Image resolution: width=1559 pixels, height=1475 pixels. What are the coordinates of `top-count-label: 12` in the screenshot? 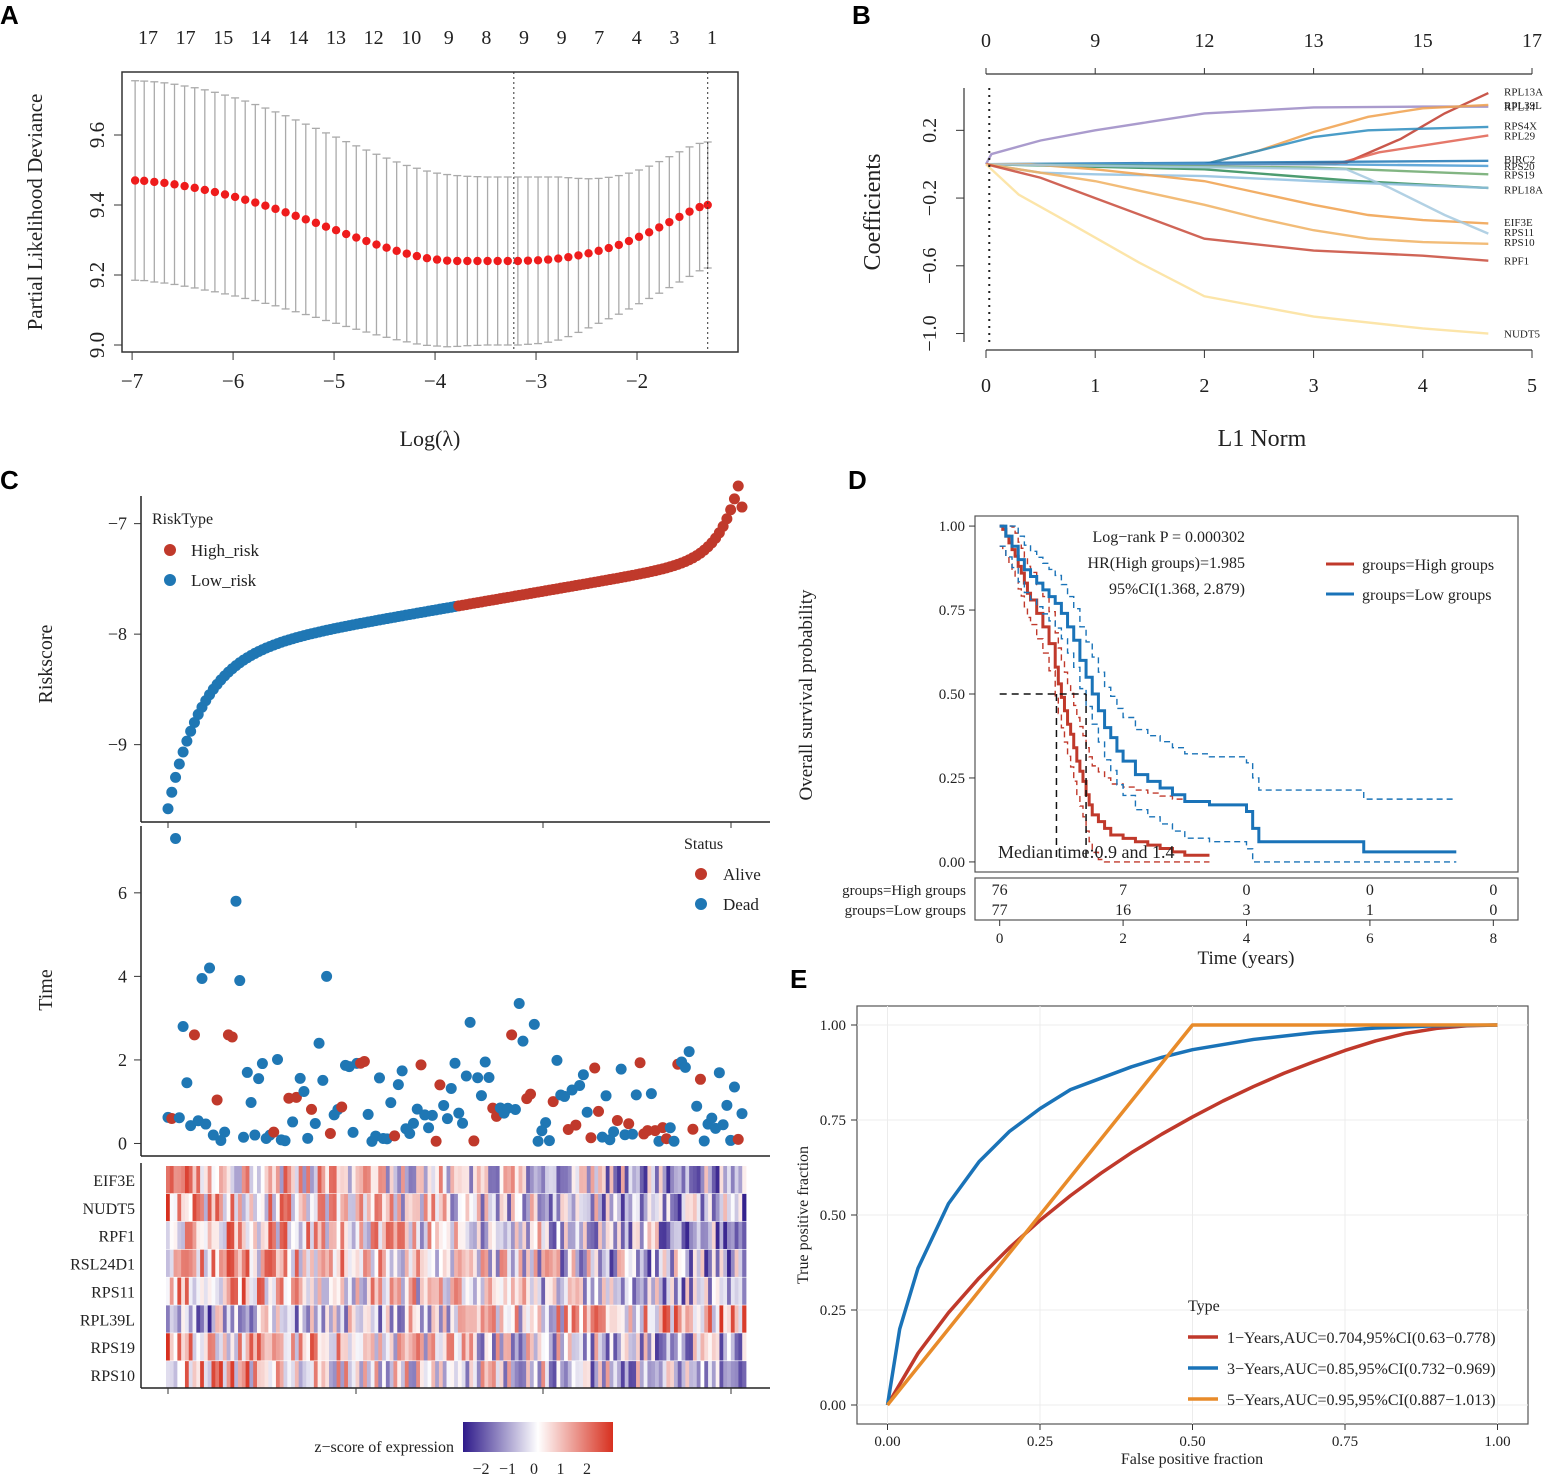 It's located at (374, 38).